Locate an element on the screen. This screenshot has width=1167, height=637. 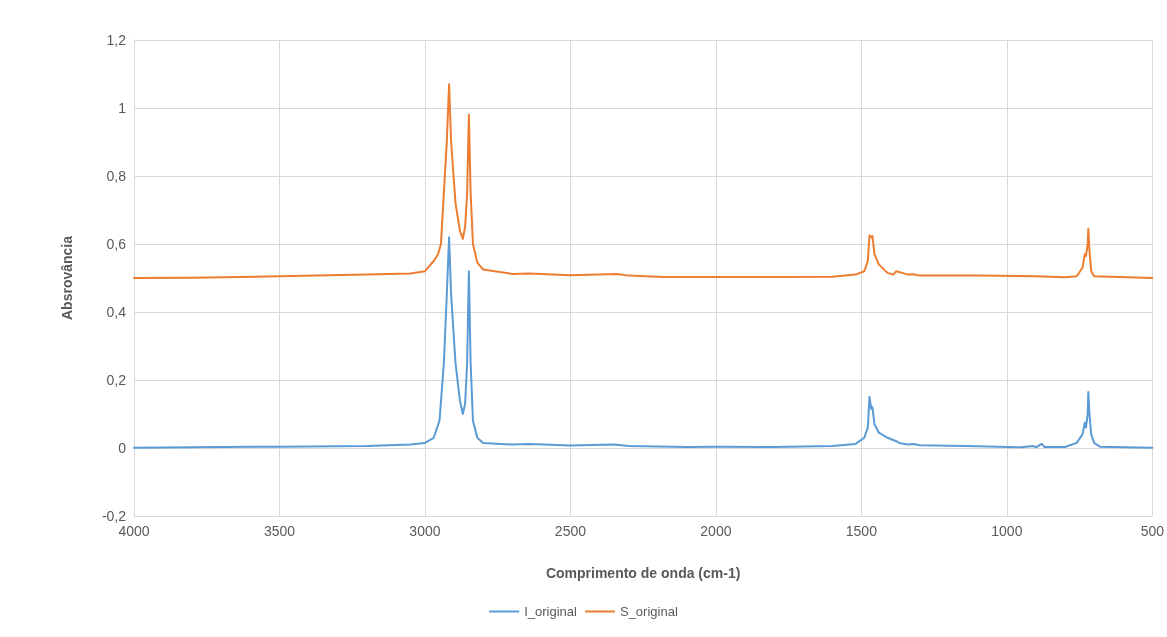
y-axis-title: Absrovância is located at coordinates (67, 278).